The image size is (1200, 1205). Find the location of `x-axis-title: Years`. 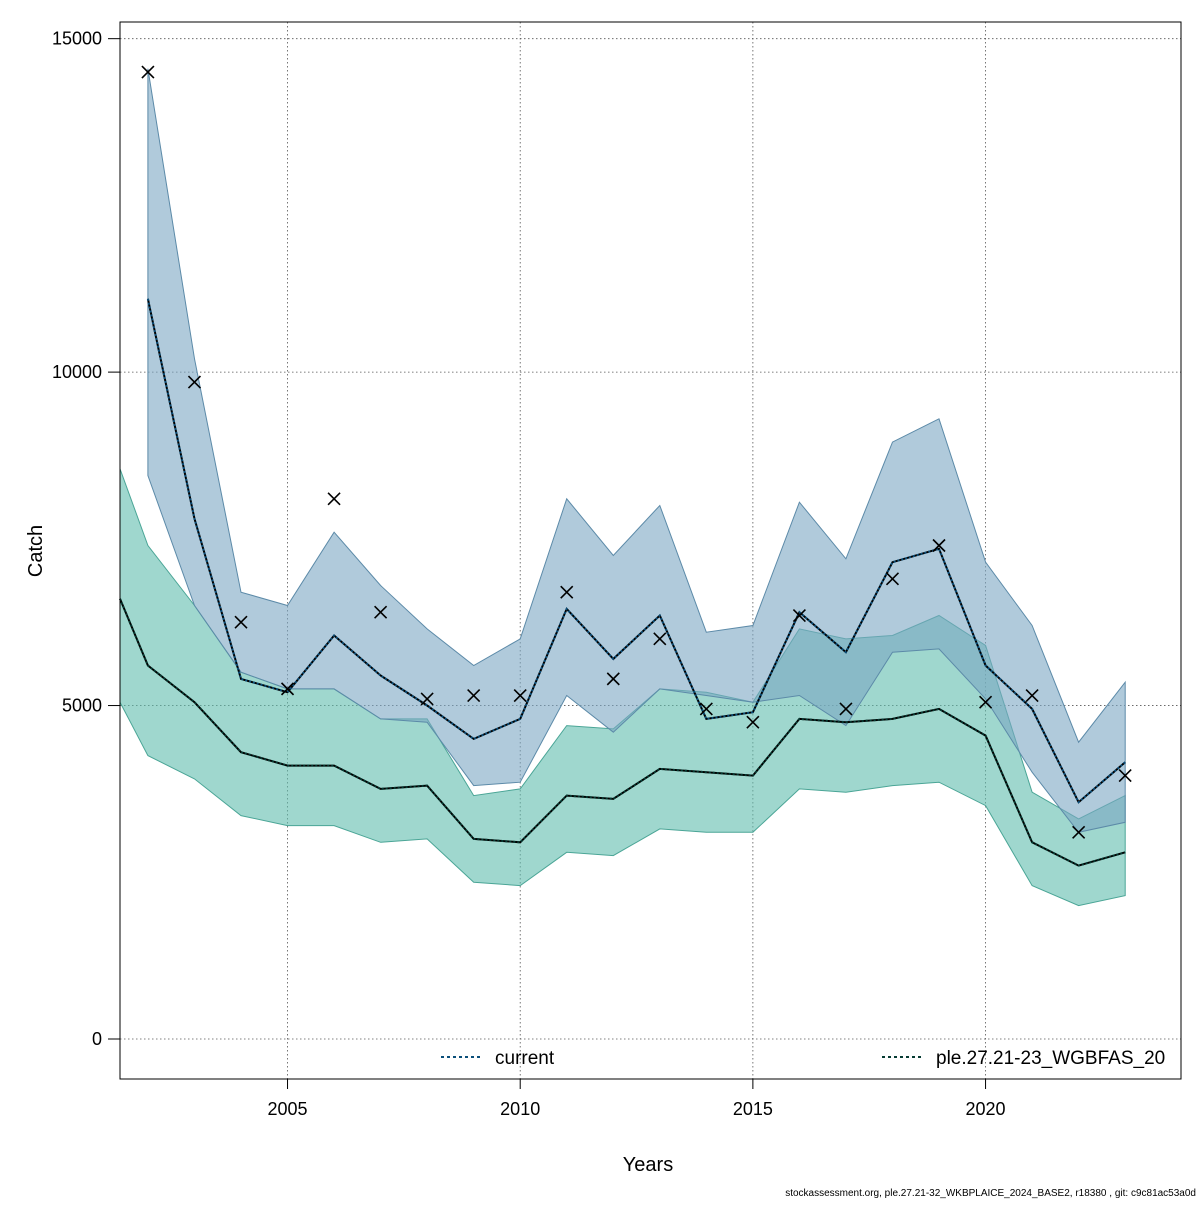

x-axis-title: Years is located at coordinates (648, 1165).